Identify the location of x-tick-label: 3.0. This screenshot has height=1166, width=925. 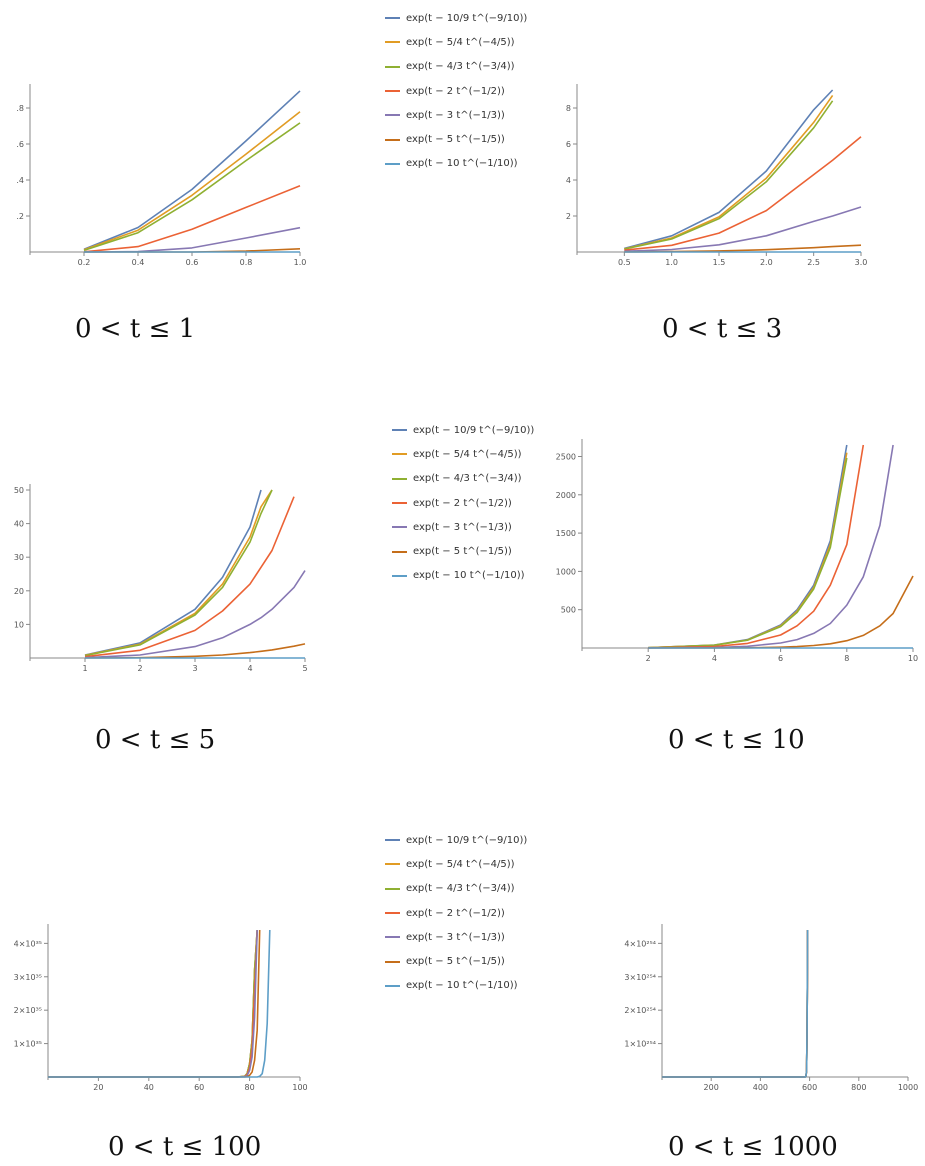
(861, 262).